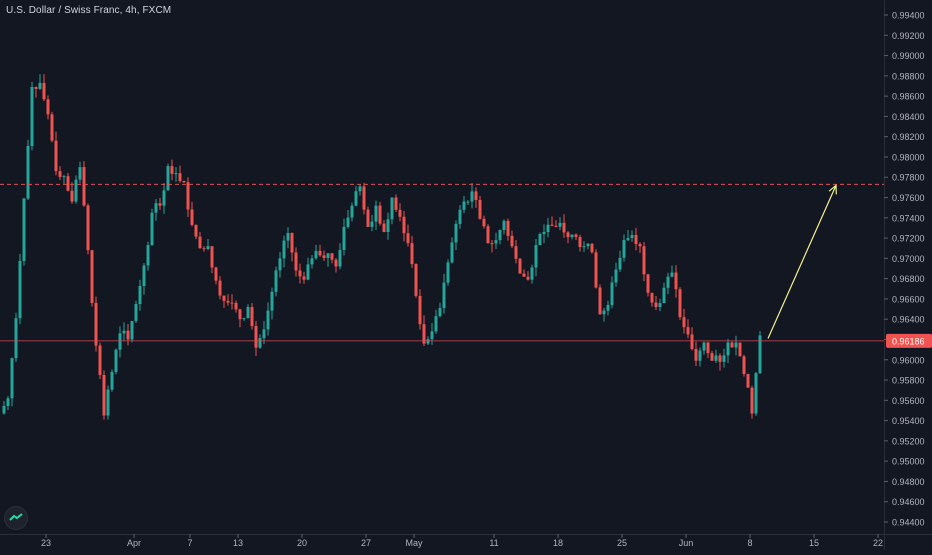 Image resolution: width=932 pixels, height=555 pixels. I want to click on price-tick-label: 0.94600, so click(908, 502).